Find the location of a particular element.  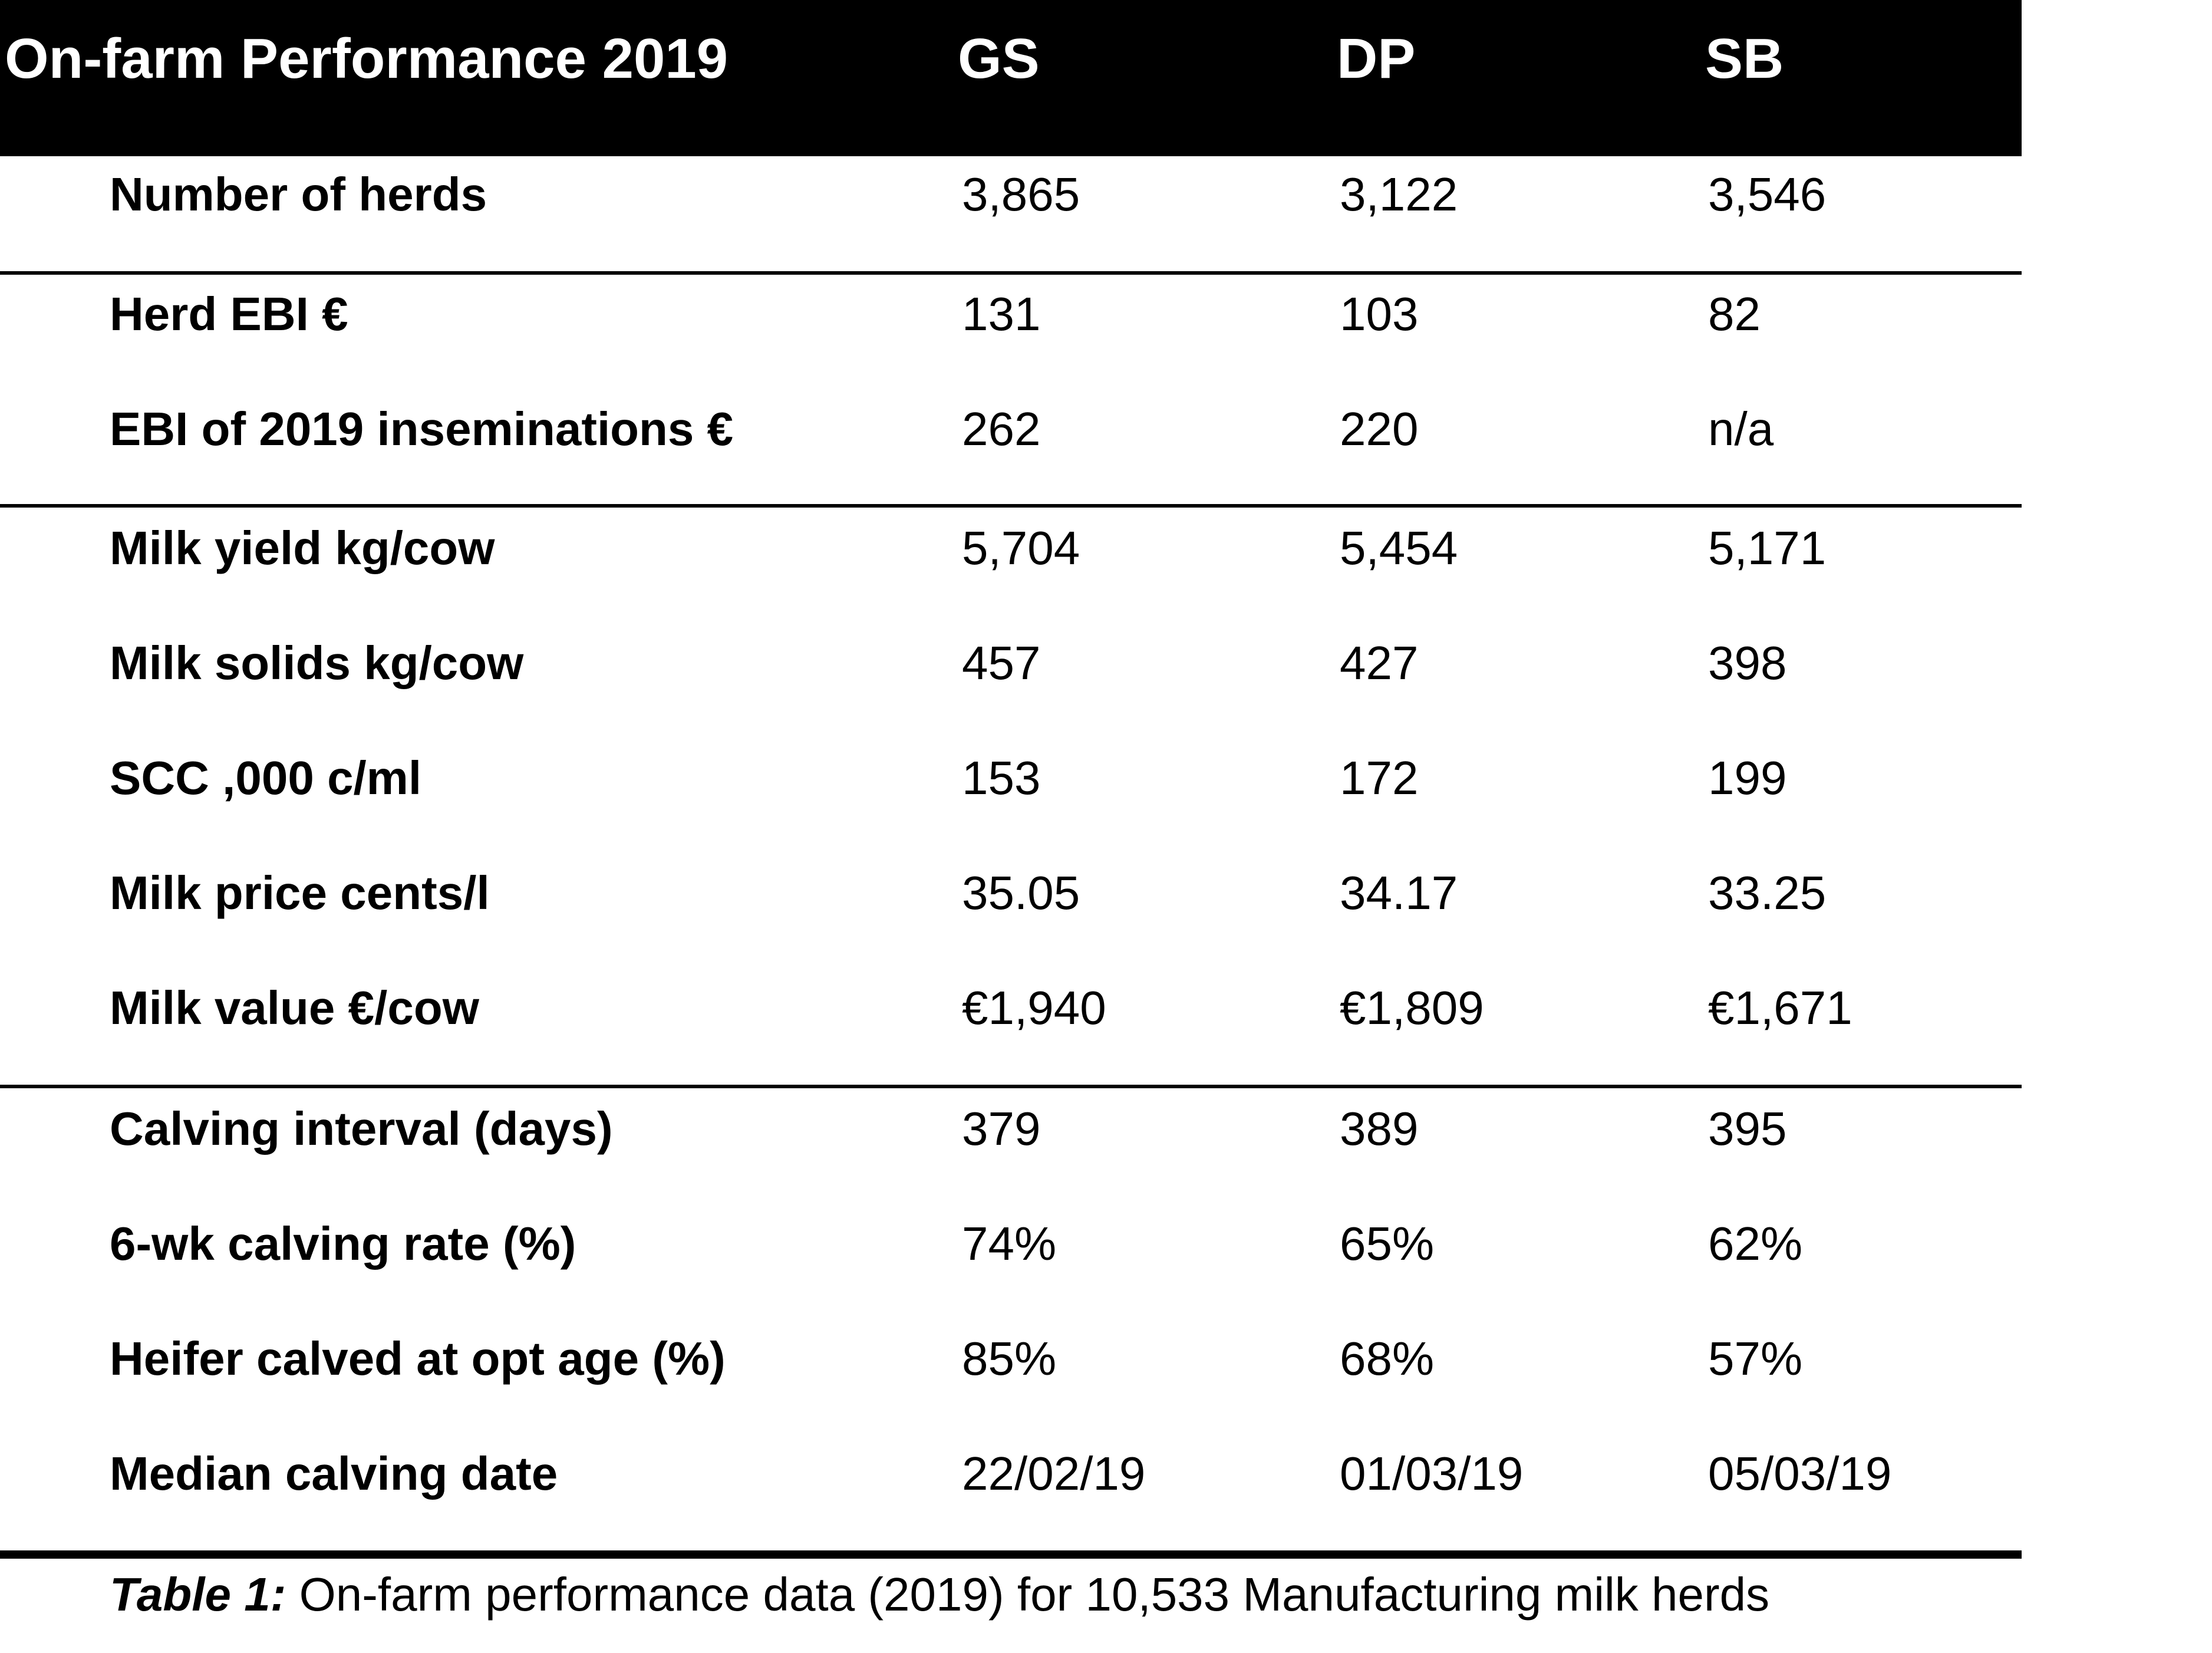

gs-value: 74% is located at coordinates (1009, 1243).